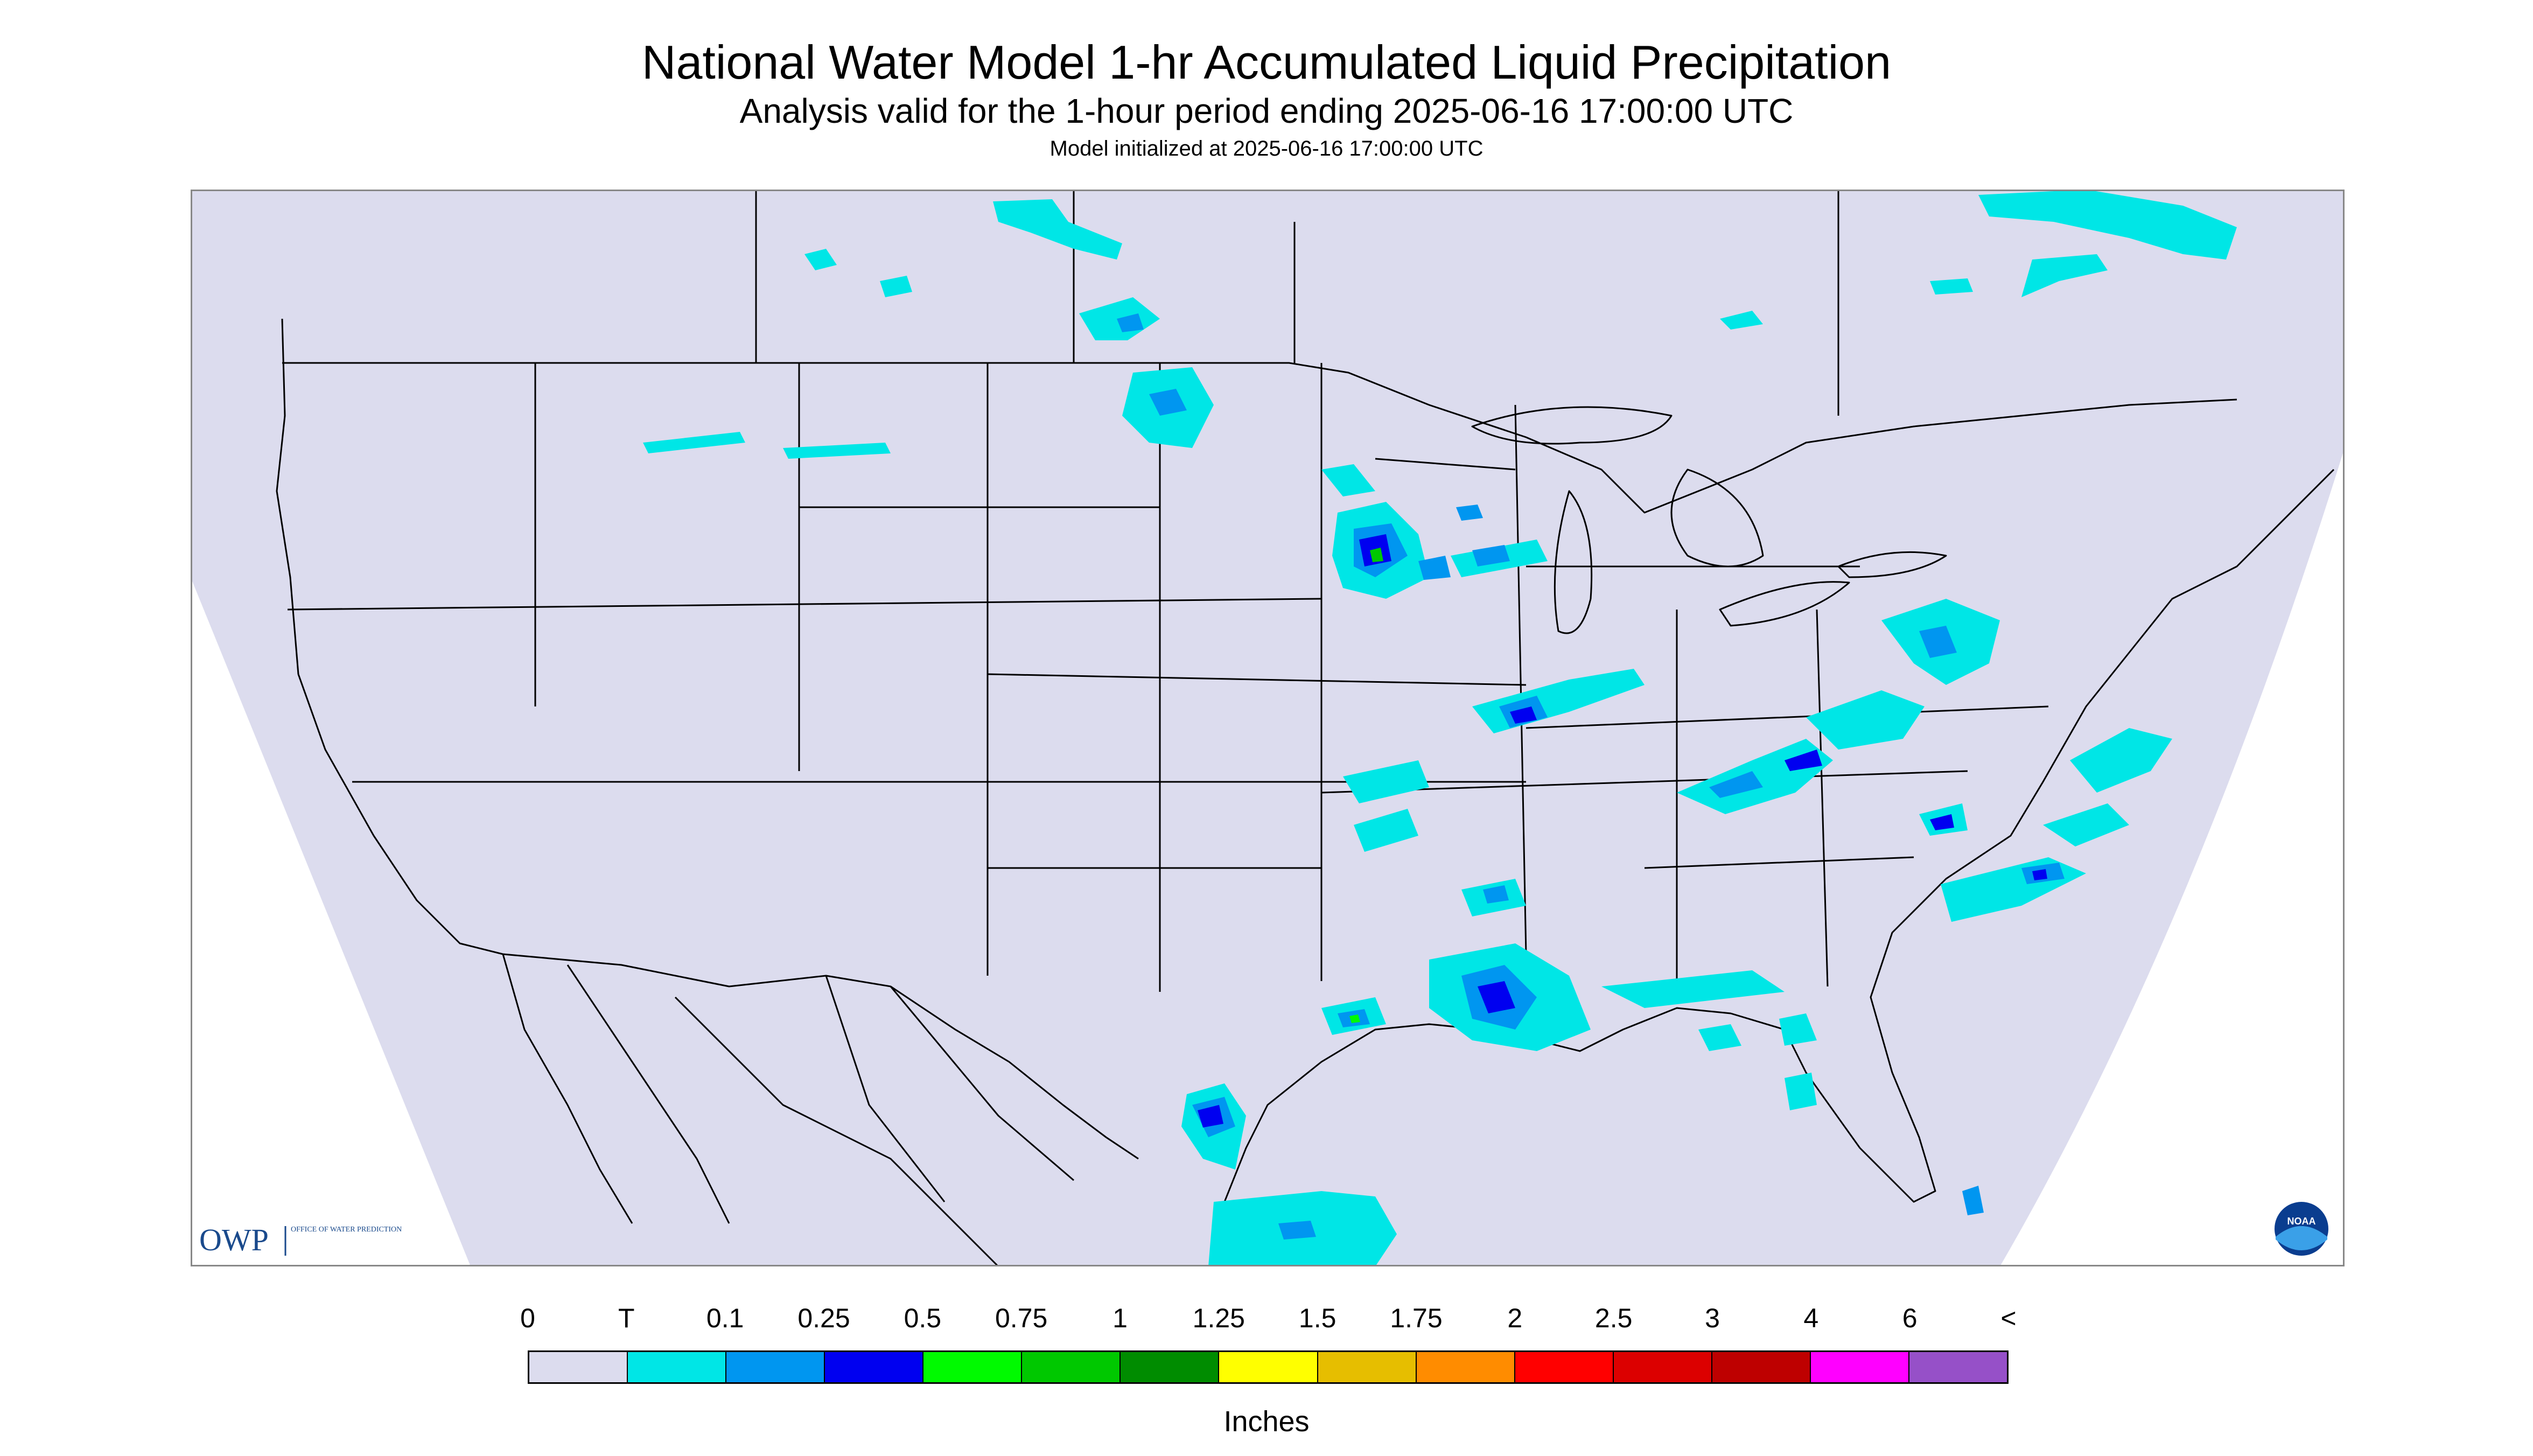 The height and width of the screenshot is (1456, 2533). What do you see at coordinates (1417, 1318) in the screenshot?
I see `legend-label: 1.75` at bounding box center [1417, 1318].